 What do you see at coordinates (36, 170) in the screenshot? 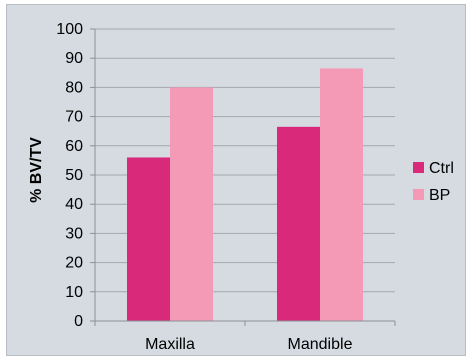
I see `y-axis-title: % BV/TV` at bounding box center [36, 170].